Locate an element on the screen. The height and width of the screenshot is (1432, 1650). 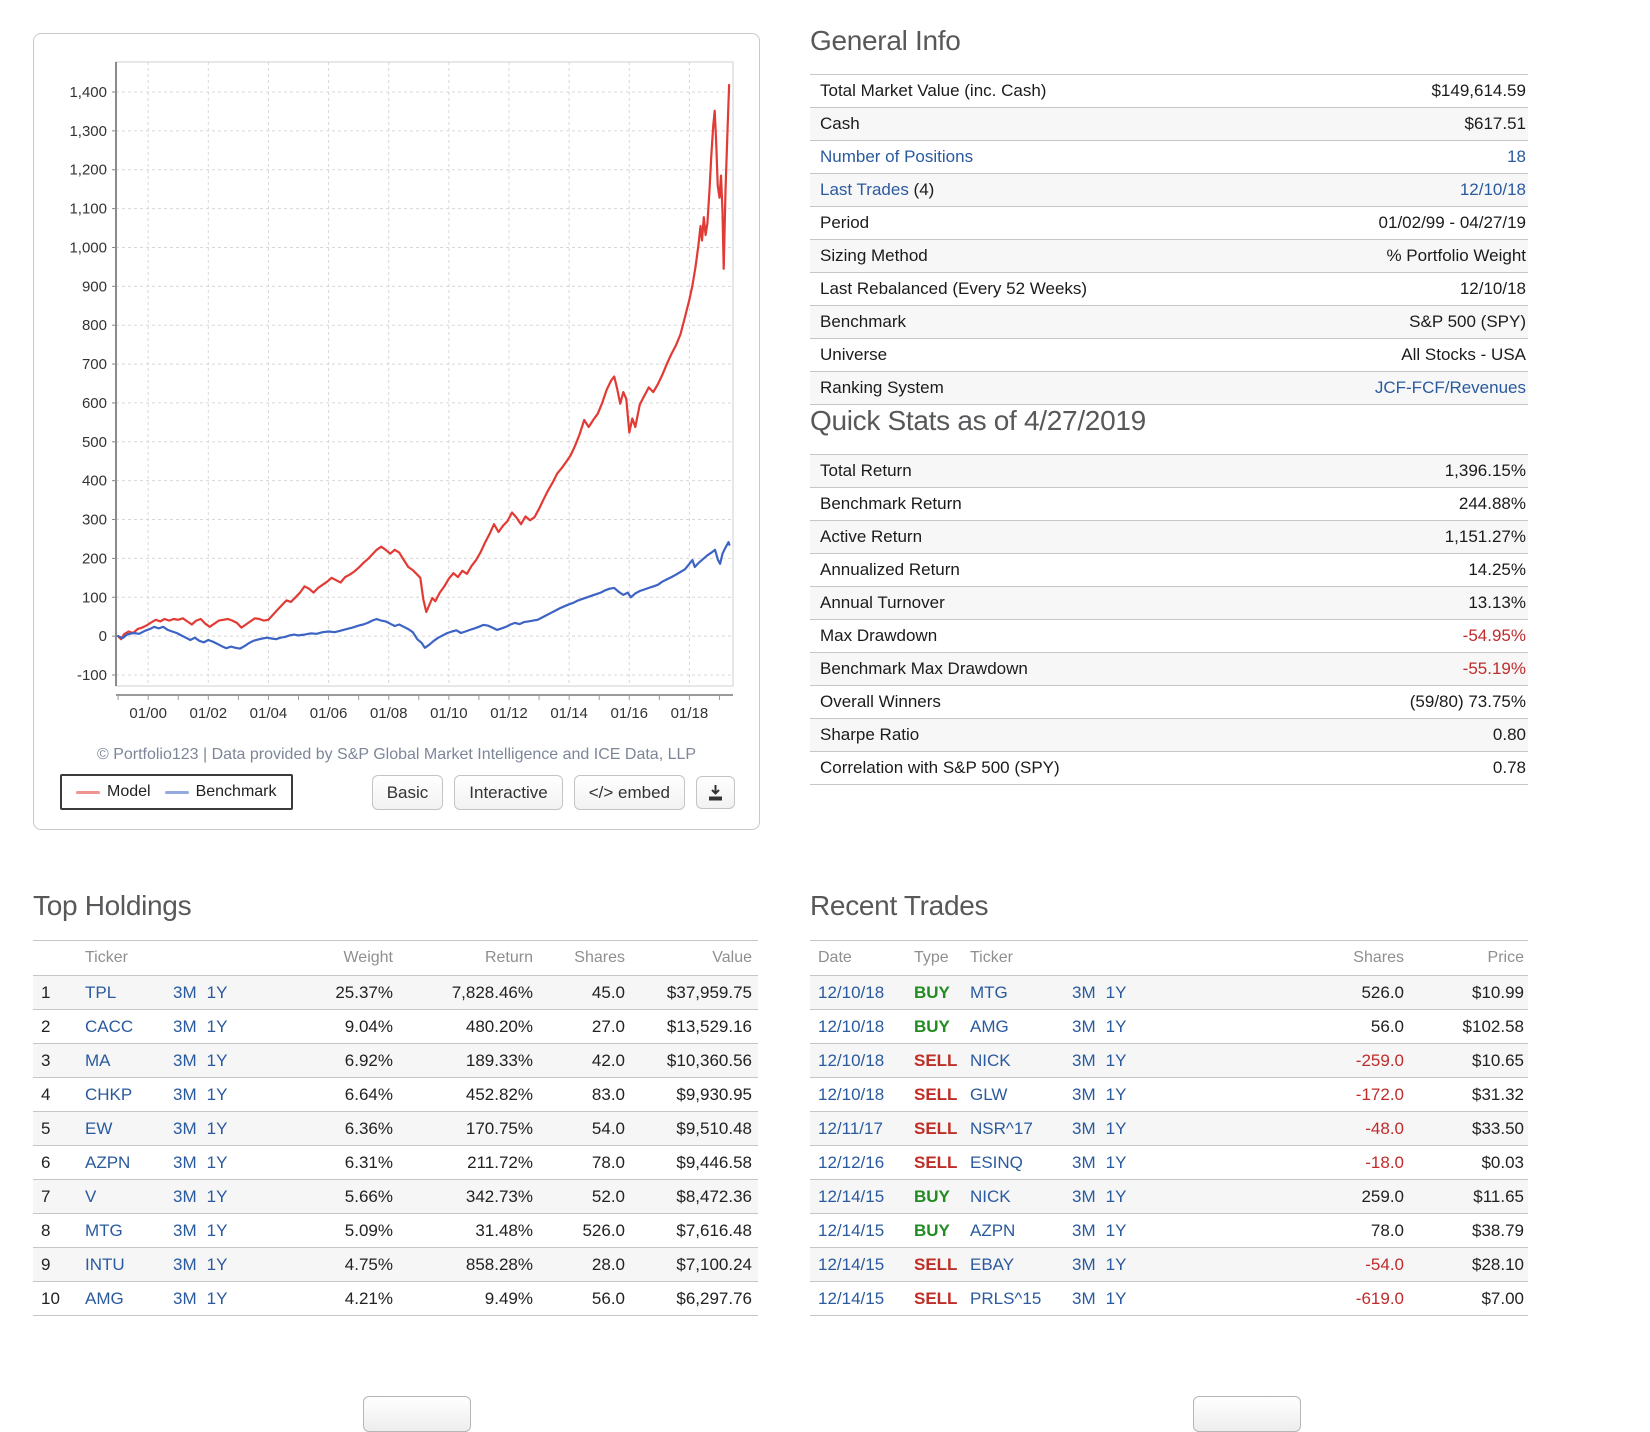
trades-see-all-button is located at coordinates (1247, 1414).